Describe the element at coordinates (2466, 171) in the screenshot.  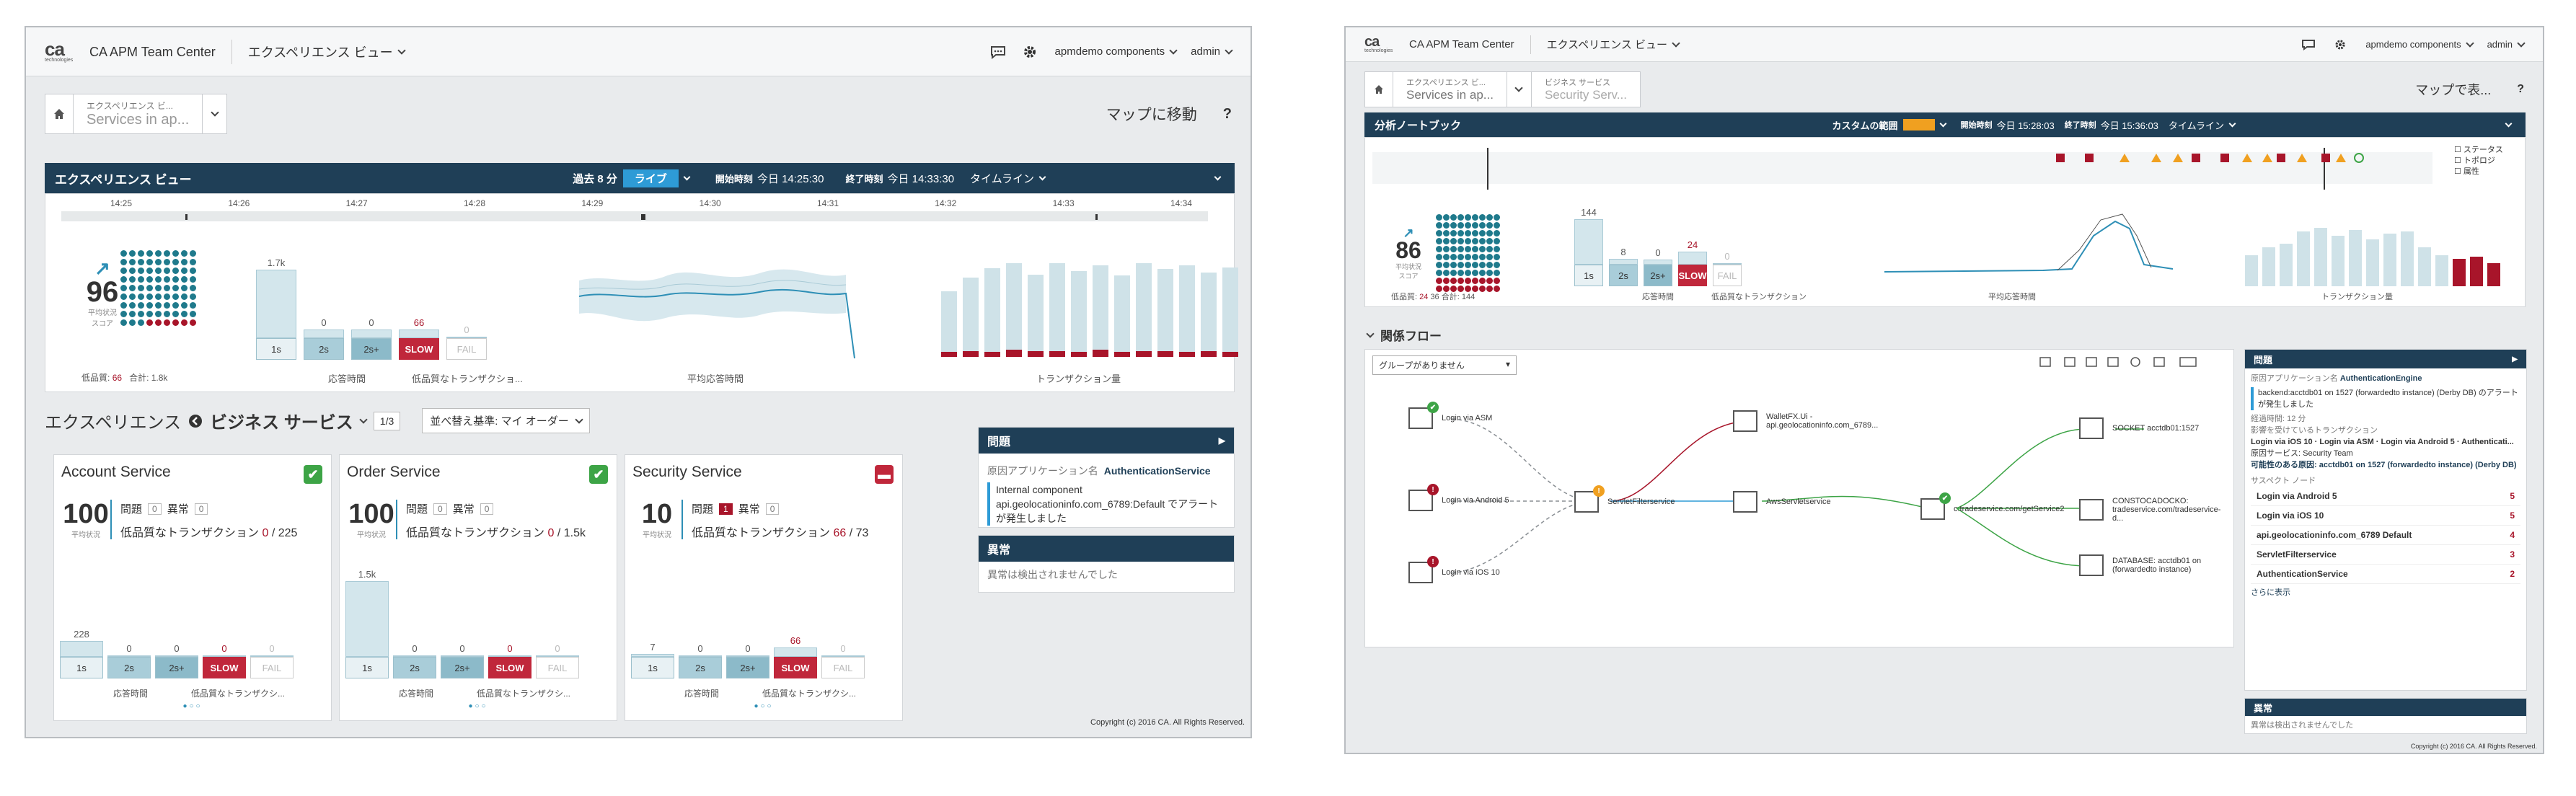
I see `legend-attribute: ☐ 属性` at that location.